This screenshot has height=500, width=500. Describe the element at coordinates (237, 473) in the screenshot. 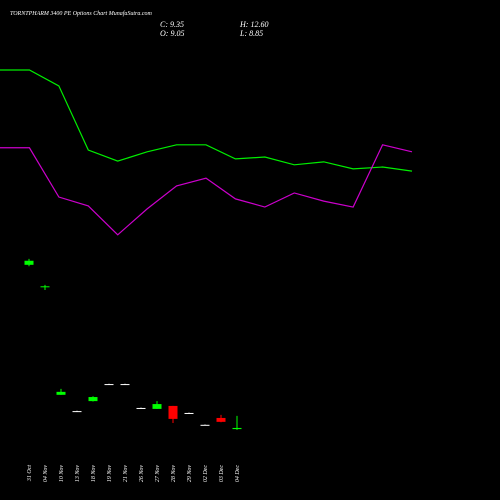

I see `x-tick-label: 04 Dec` at that location.